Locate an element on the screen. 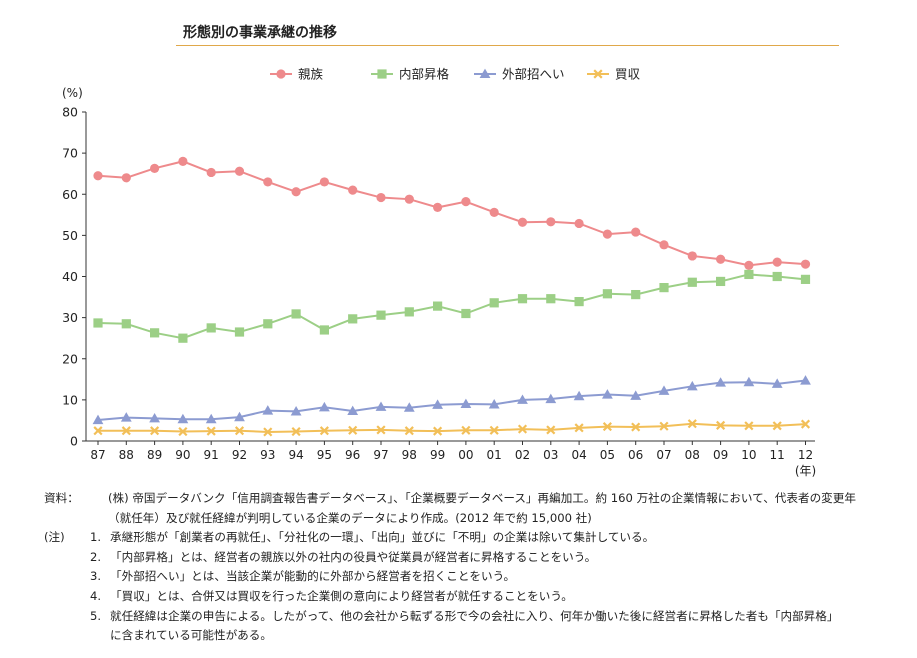 The width and height of the screenshot is (917, 658). y-tick-label: 80 is located at coordinates (70, 112).